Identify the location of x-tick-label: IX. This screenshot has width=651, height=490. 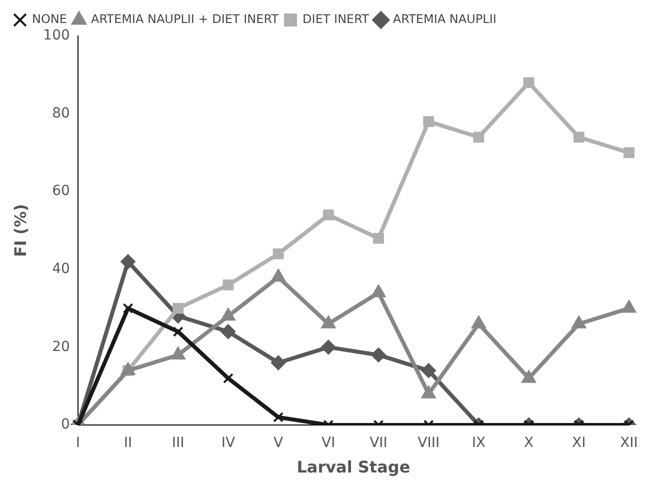
(479, 443).